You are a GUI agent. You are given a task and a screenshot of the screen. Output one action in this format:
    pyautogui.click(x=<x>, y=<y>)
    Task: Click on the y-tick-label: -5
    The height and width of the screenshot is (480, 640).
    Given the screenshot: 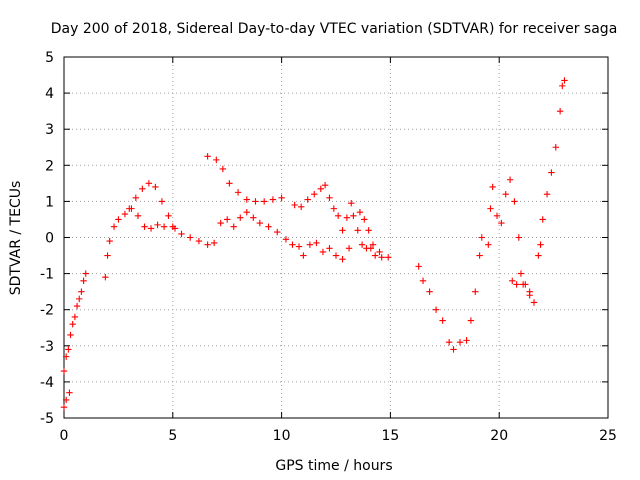 What is the action you would take?
    pyautogui.click(x=47, y=419)
    